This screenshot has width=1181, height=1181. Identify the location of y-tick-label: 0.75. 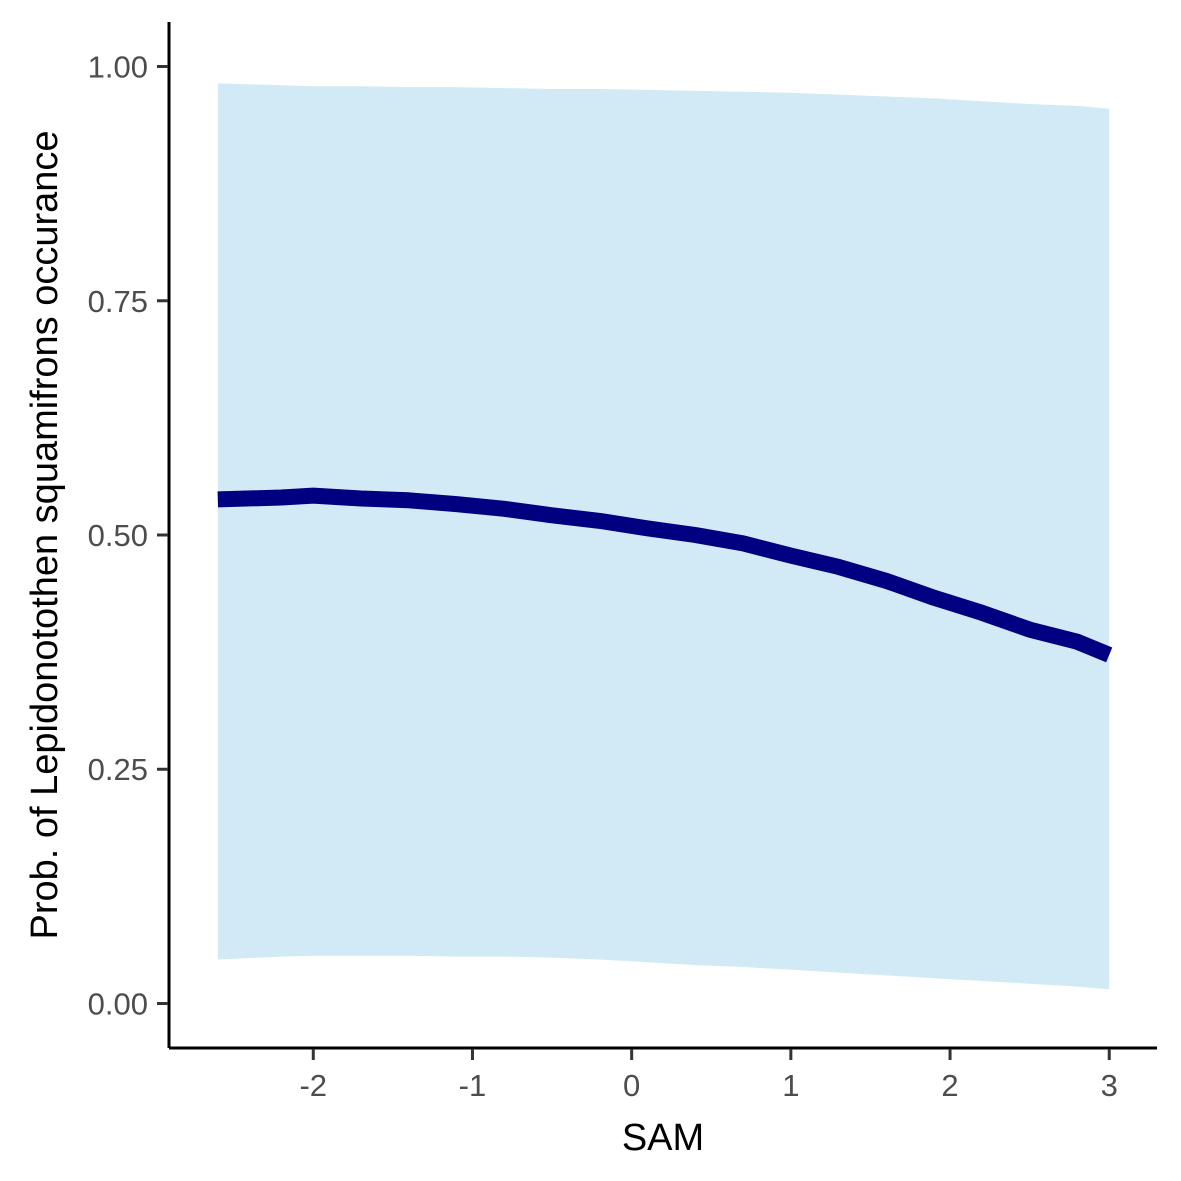
(118, 301).